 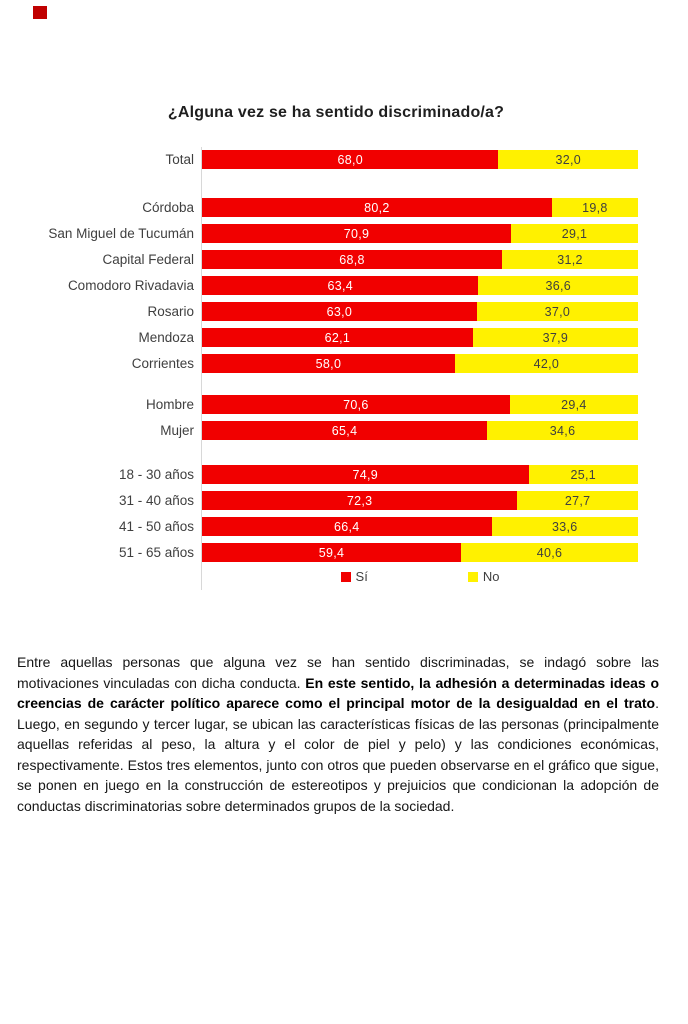 I want to click on category-label: 51 - 65 años, so click(x=156, y=552).